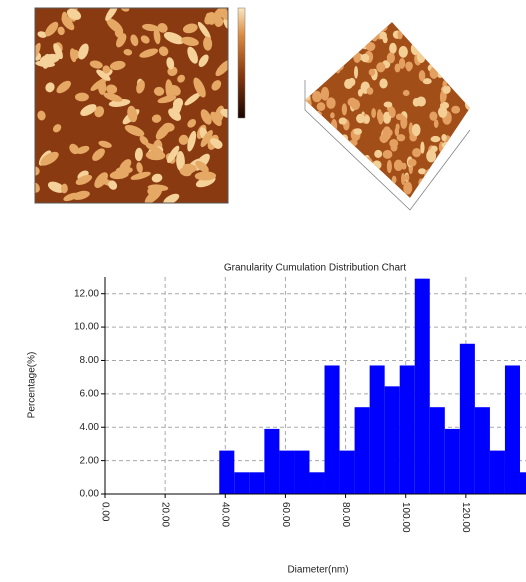 Image resolution: width=526 pixels, height=582 pixels. What do you see at coordinates (86, 327) in the screenshot?
I see `y-tick-label: 10.00` at bounding box center [86, 327].